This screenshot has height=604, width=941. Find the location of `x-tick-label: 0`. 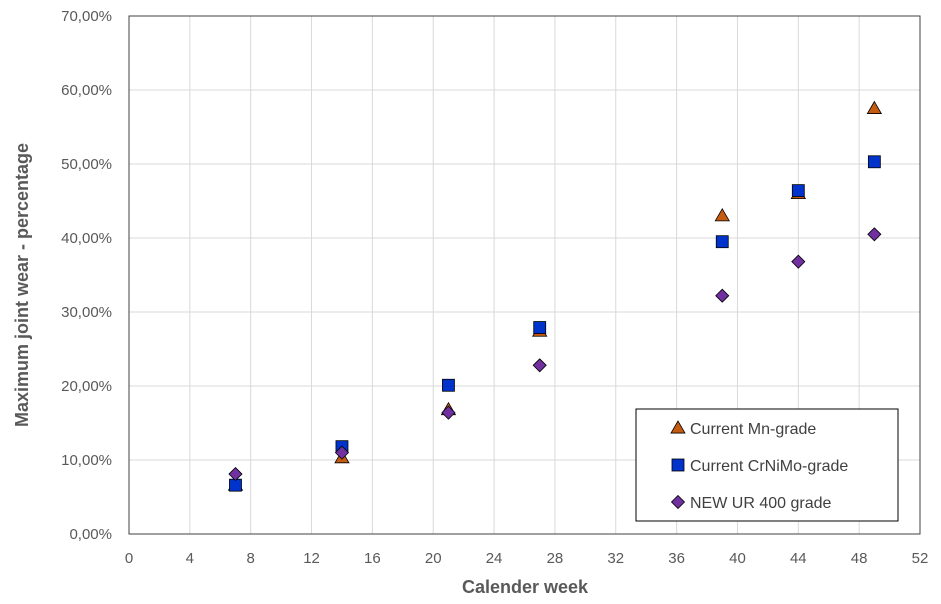

x-tick-label: 0 is located at coordinates (129, 558).